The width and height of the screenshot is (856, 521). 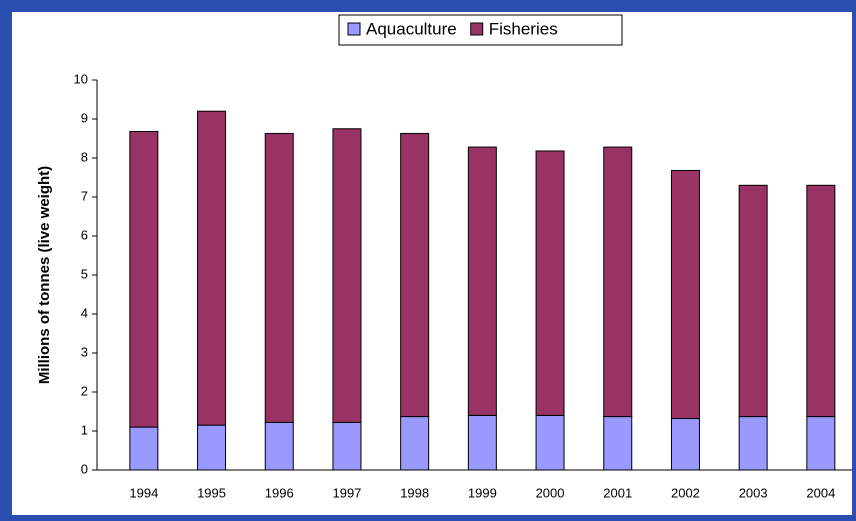 What do you see at coordinates (143, 492) in the screenshot?
I see `x-tick-label: 1994` at bounding box center [143, 492].